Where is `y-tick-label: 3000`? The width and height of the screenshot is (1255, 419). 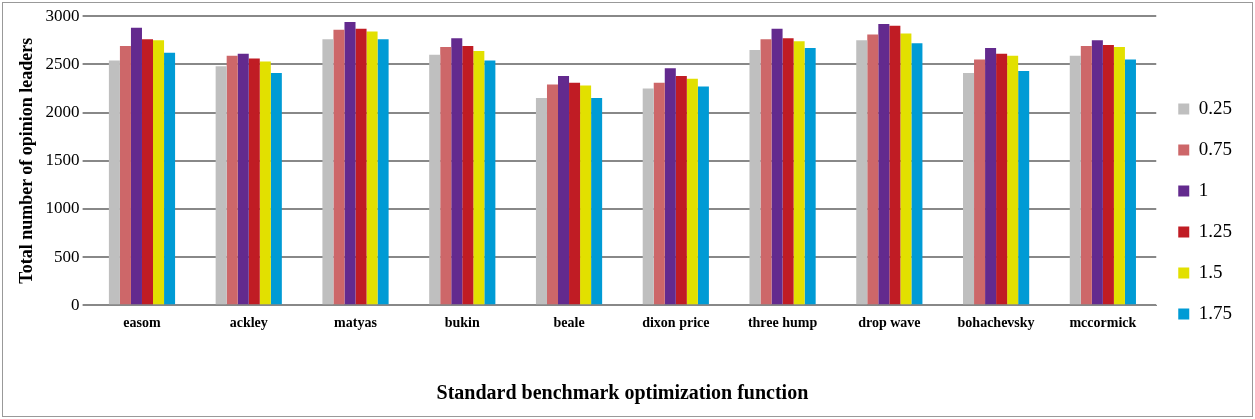
y-tick-label: 3000 is located at coordinates (62, 15).